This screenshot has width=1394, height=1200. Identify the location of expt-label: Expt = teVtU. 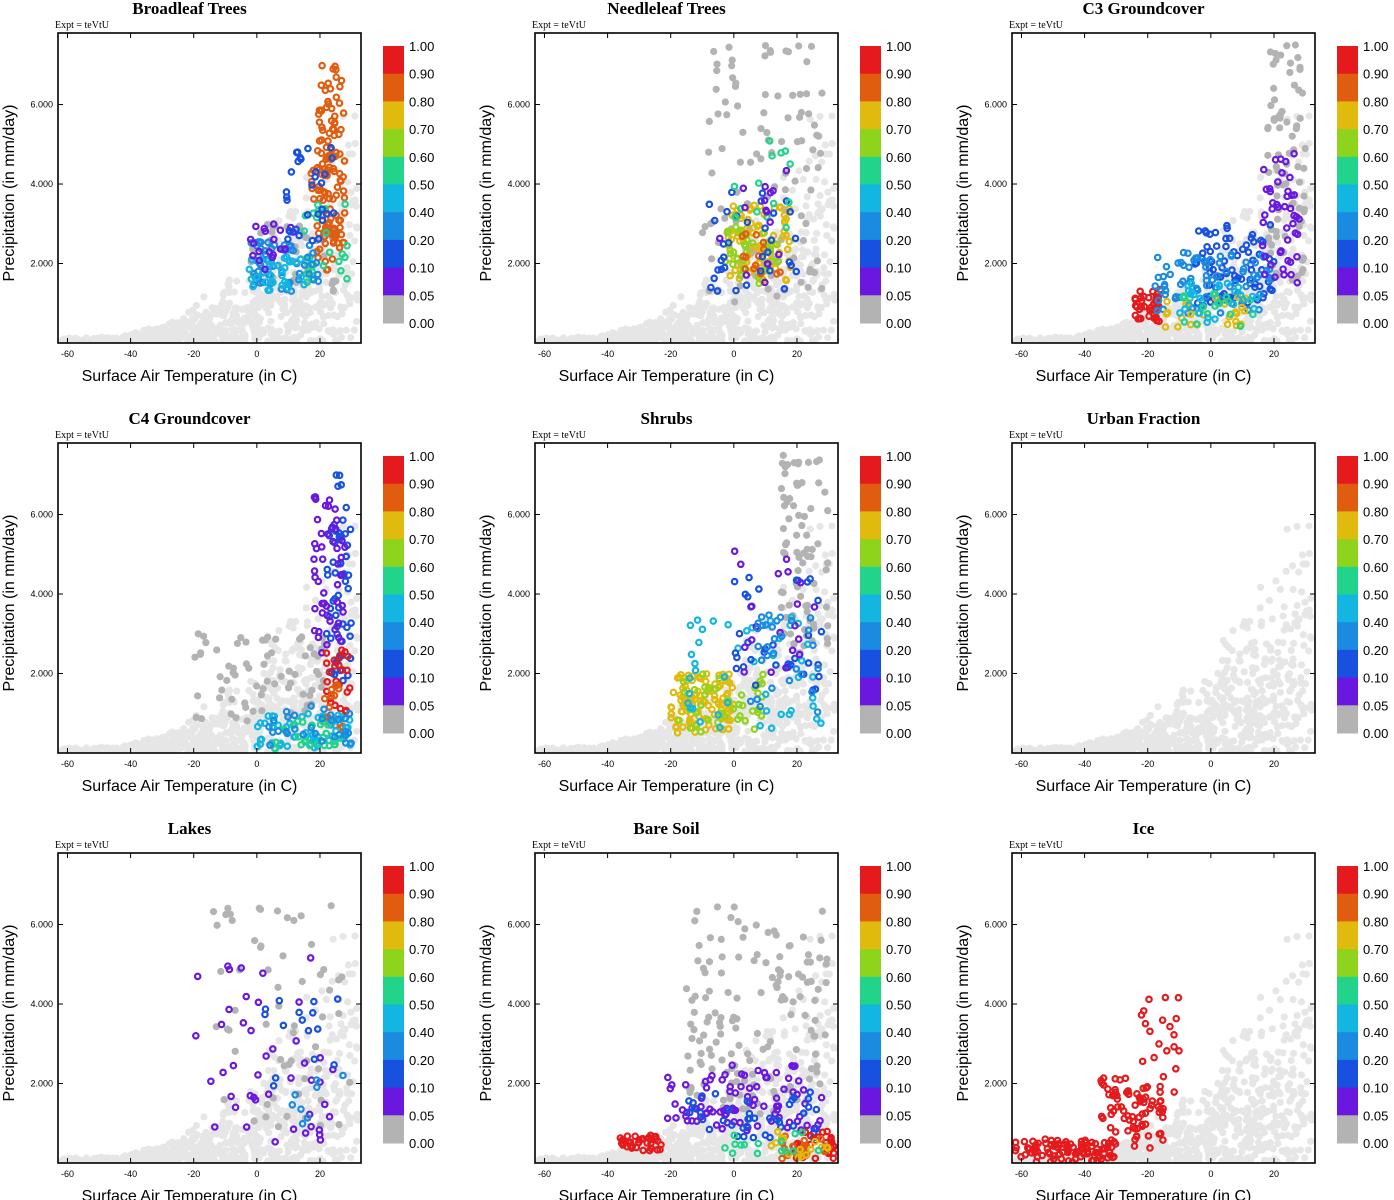
(1036, 25).